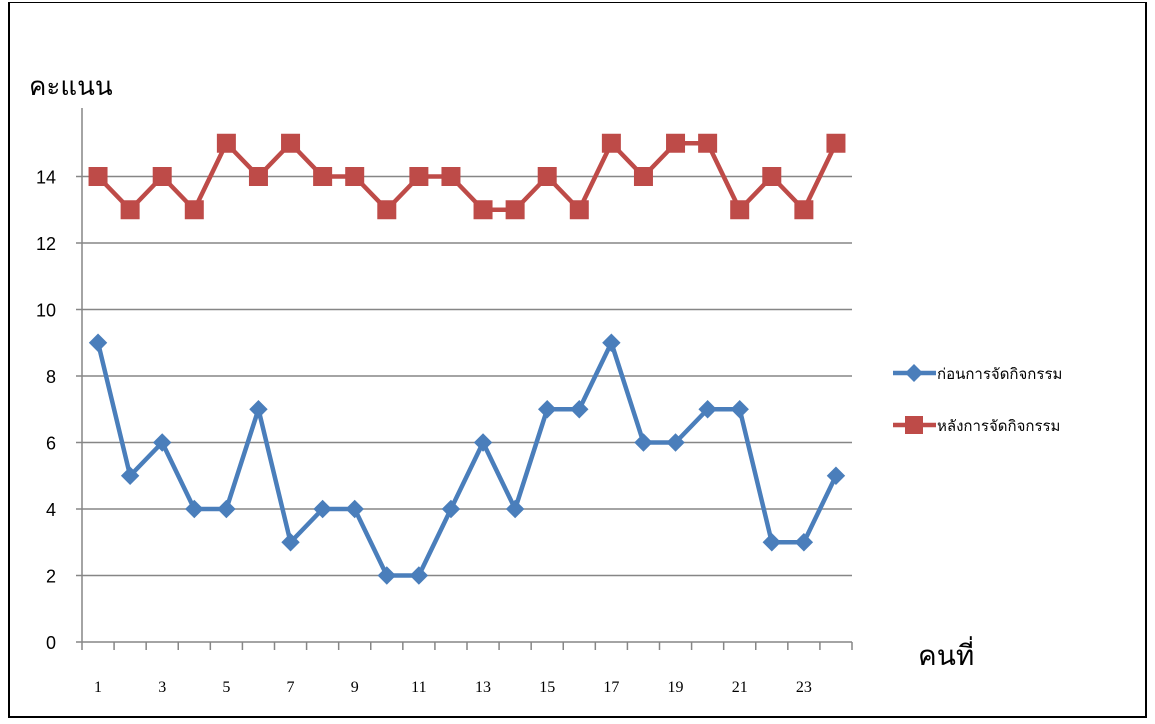 The height and width of the screenshot is (724, 1155). Describe the element at coordinates (46, 178) in the screenshot. I see `y-tick-label: 14` at that location.